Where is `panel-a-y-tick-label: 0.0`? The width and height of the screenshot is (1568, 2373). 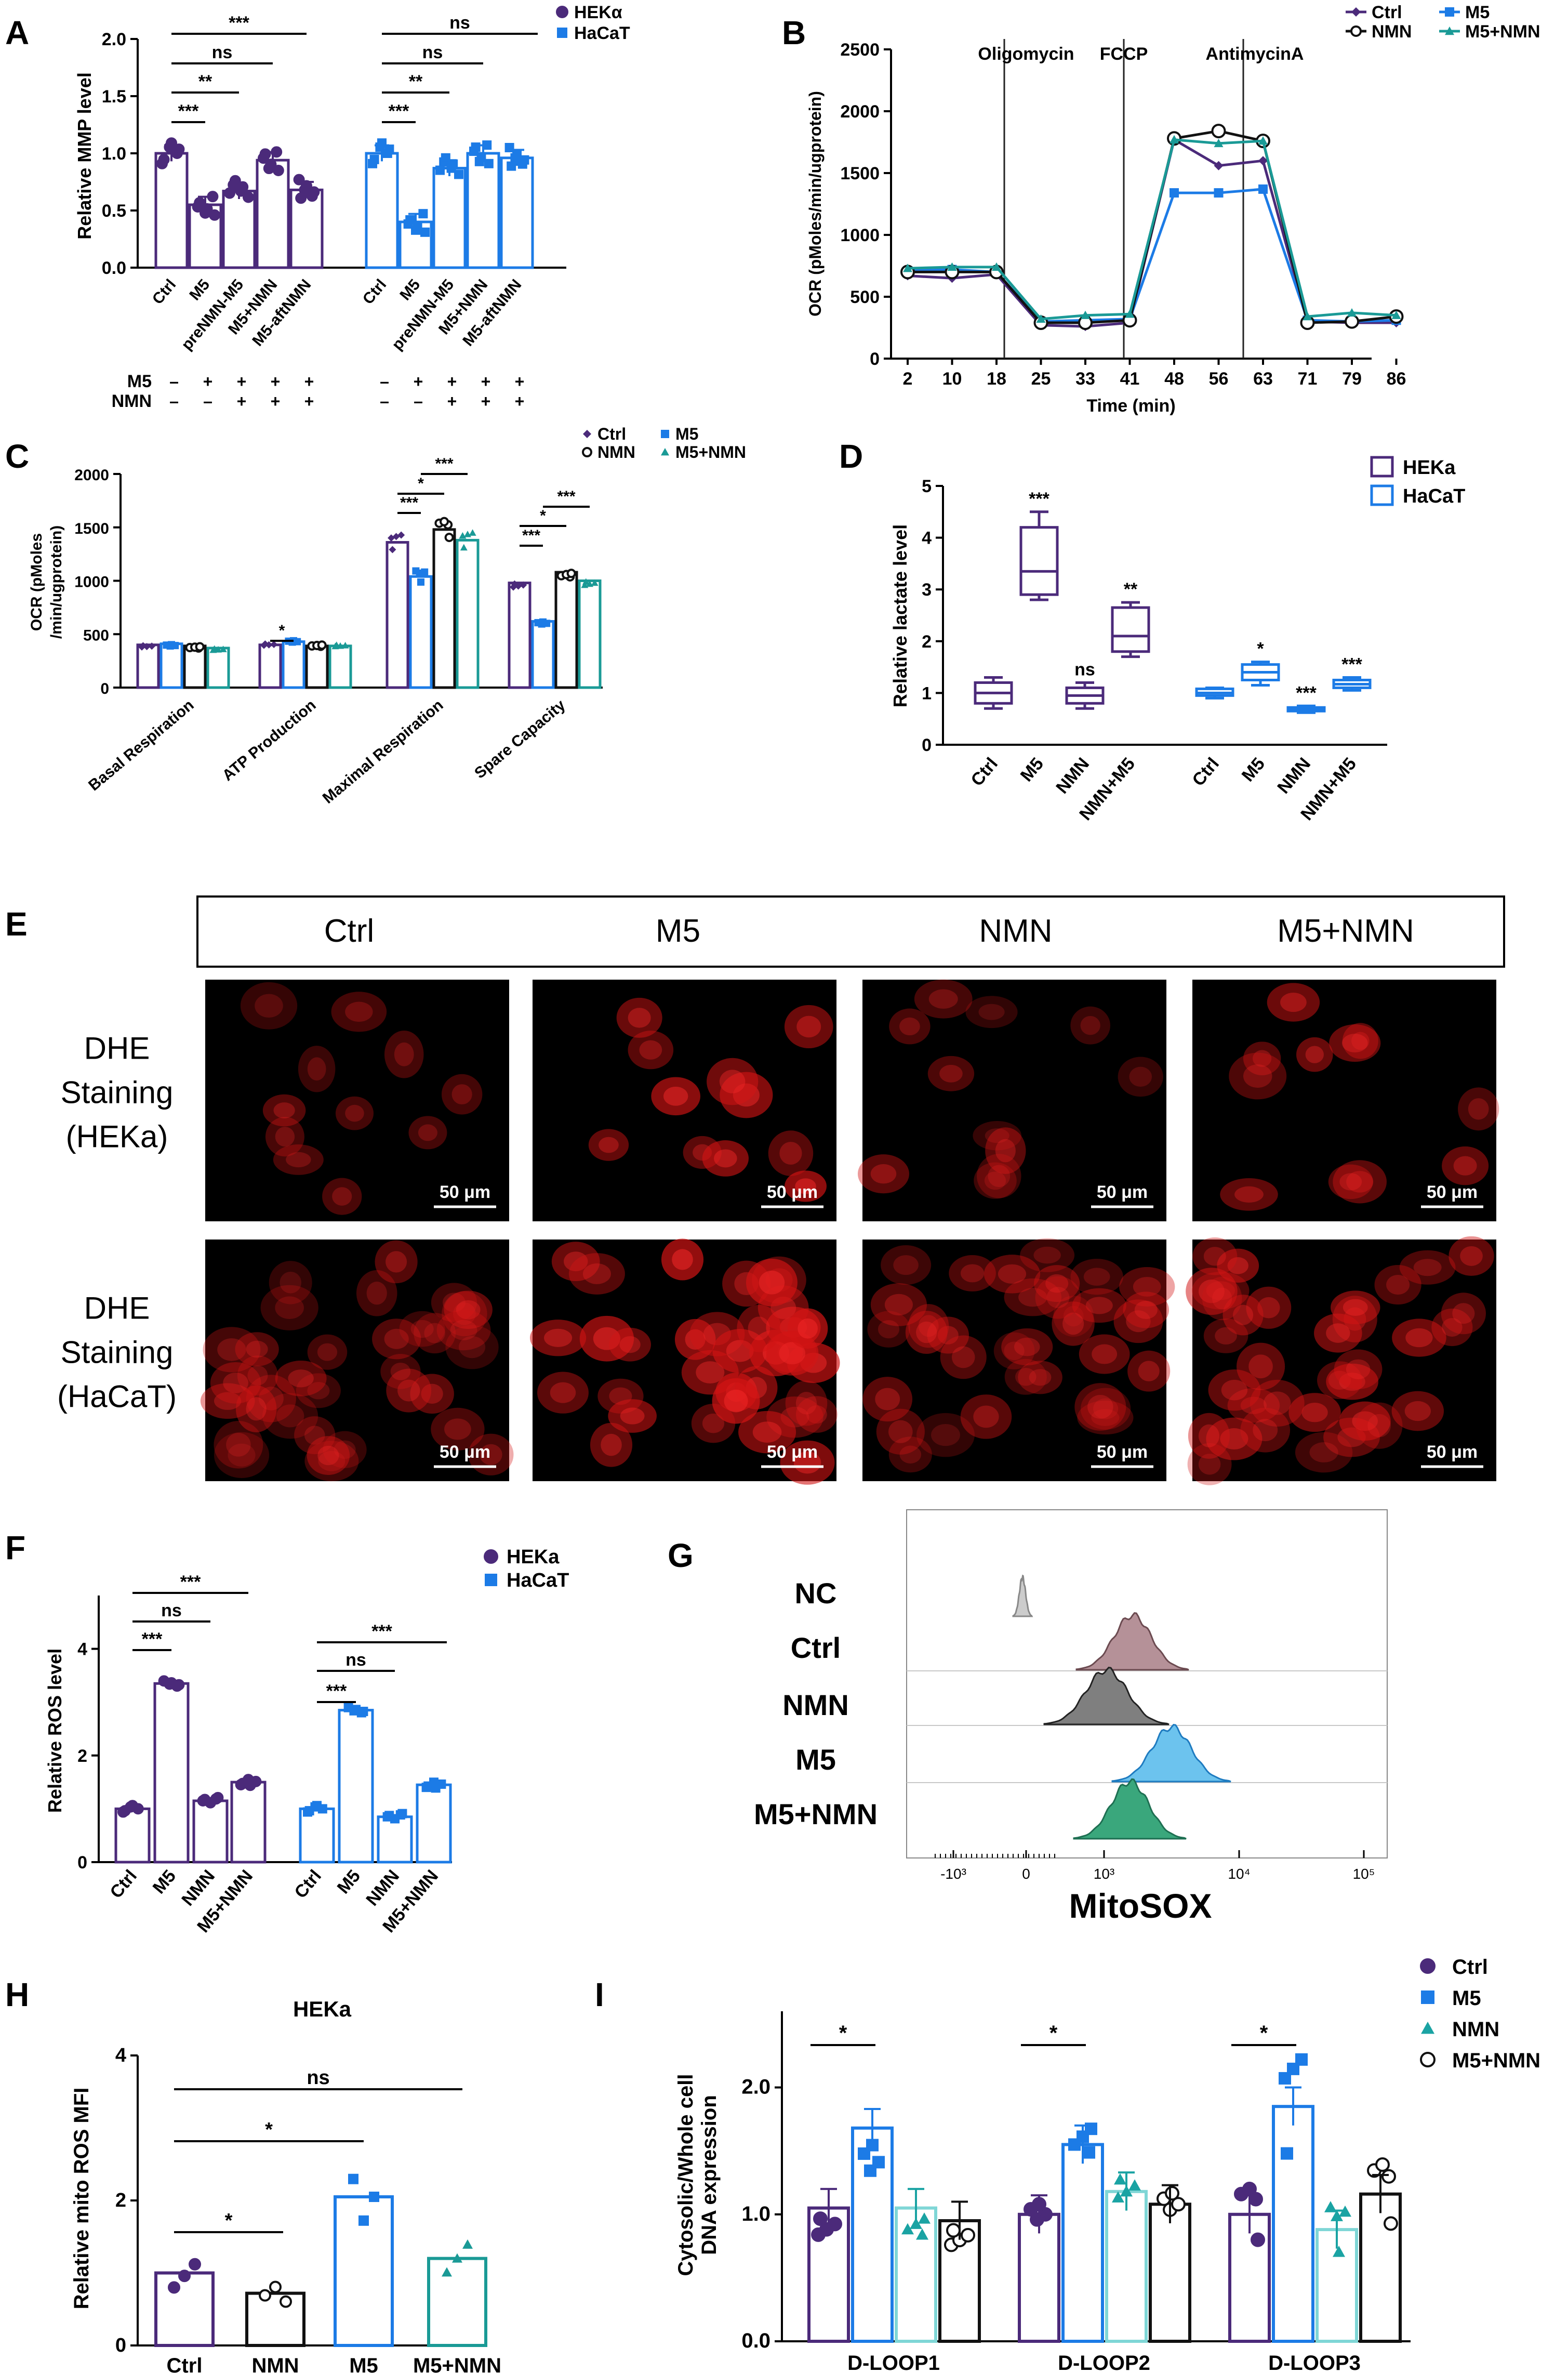 panel-a-y-tick-label: 0.0 is located at coordinates (114, 268).